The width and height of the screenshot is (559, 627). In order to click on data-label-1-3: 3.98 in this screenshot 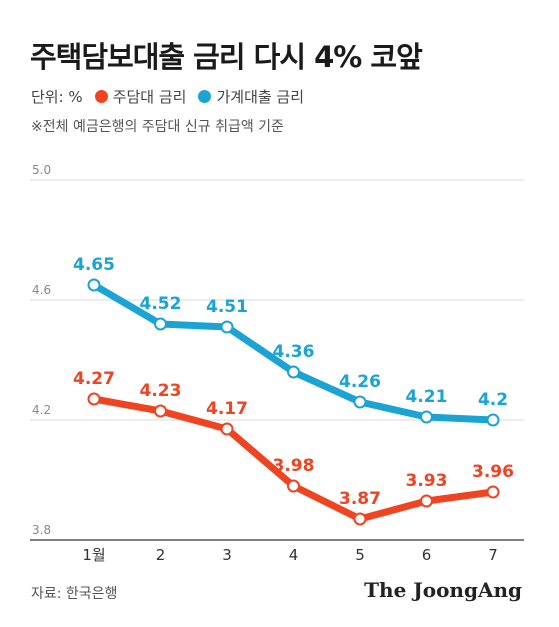, I will do `click(294, 466)`.